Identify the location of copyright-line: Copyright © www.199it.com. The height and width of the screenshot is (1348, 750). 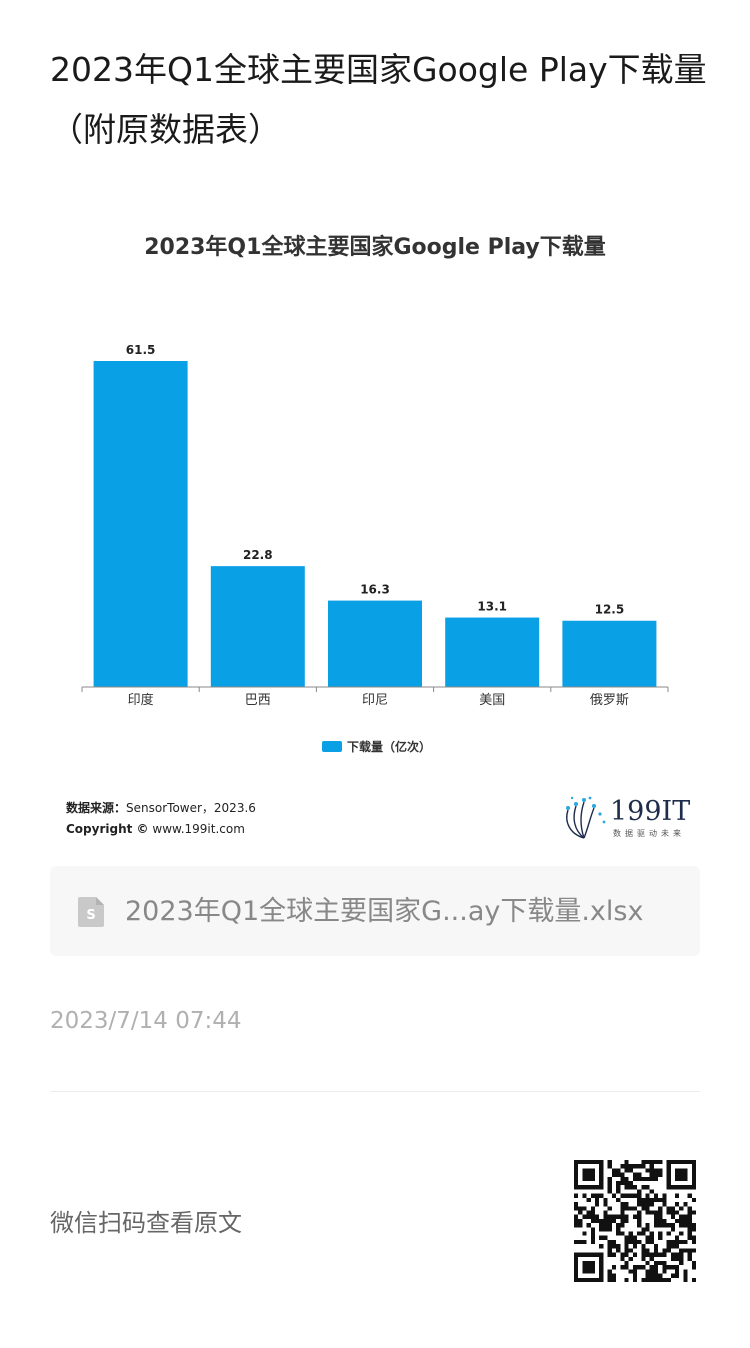
(161, 829).